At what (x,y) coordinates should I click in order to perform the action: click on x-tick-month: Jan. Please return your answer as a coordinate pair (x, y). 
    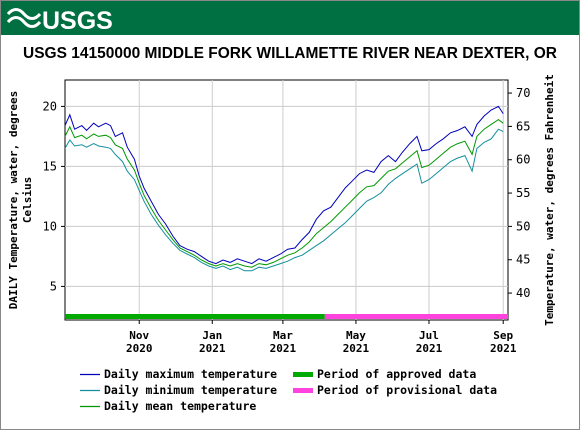
    Looking at the image, I should click on (212, 335).